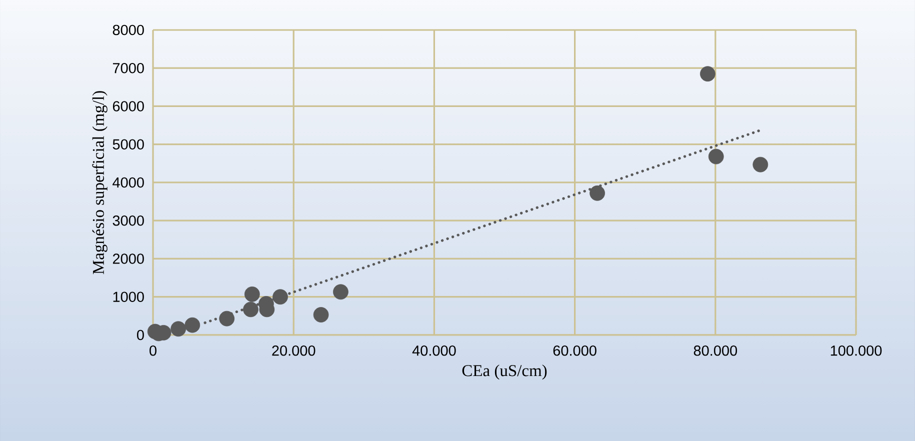 Image resolution: width=915 pixels, height=441 pixels. Describe the element at coordinates (856, 351) in the screenshot. I see `x-tick-label: 100.000` at that location.